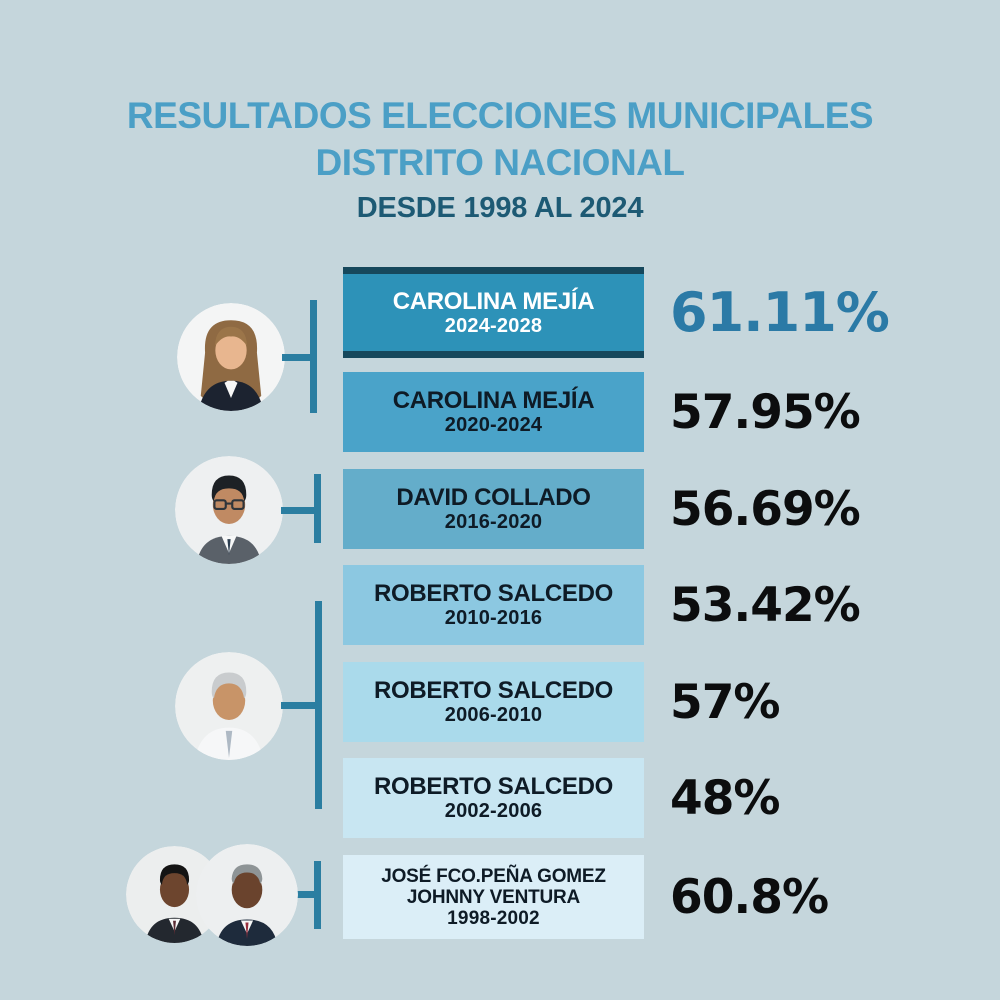 Image resolution: width=1000 pixels, height=1000 pixels. I want to click on avatar-pena-gomez-icon, so click(174, 894).